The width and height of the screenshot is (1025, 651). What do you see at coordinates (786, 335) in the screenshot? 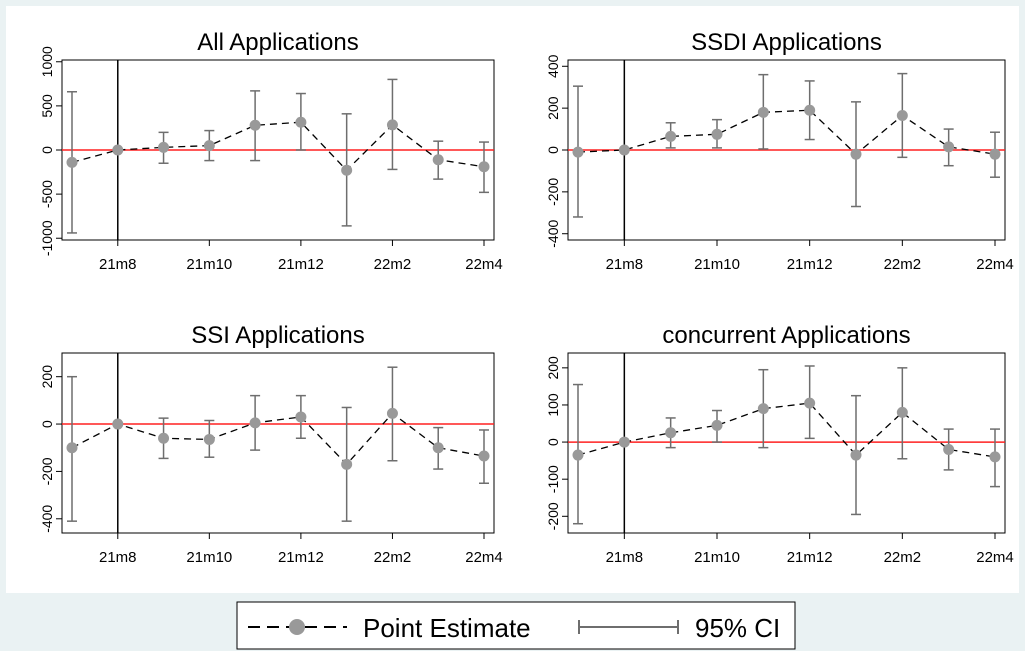
I see `panel-title: concurrent Applications` at bounding box center [786, 335].